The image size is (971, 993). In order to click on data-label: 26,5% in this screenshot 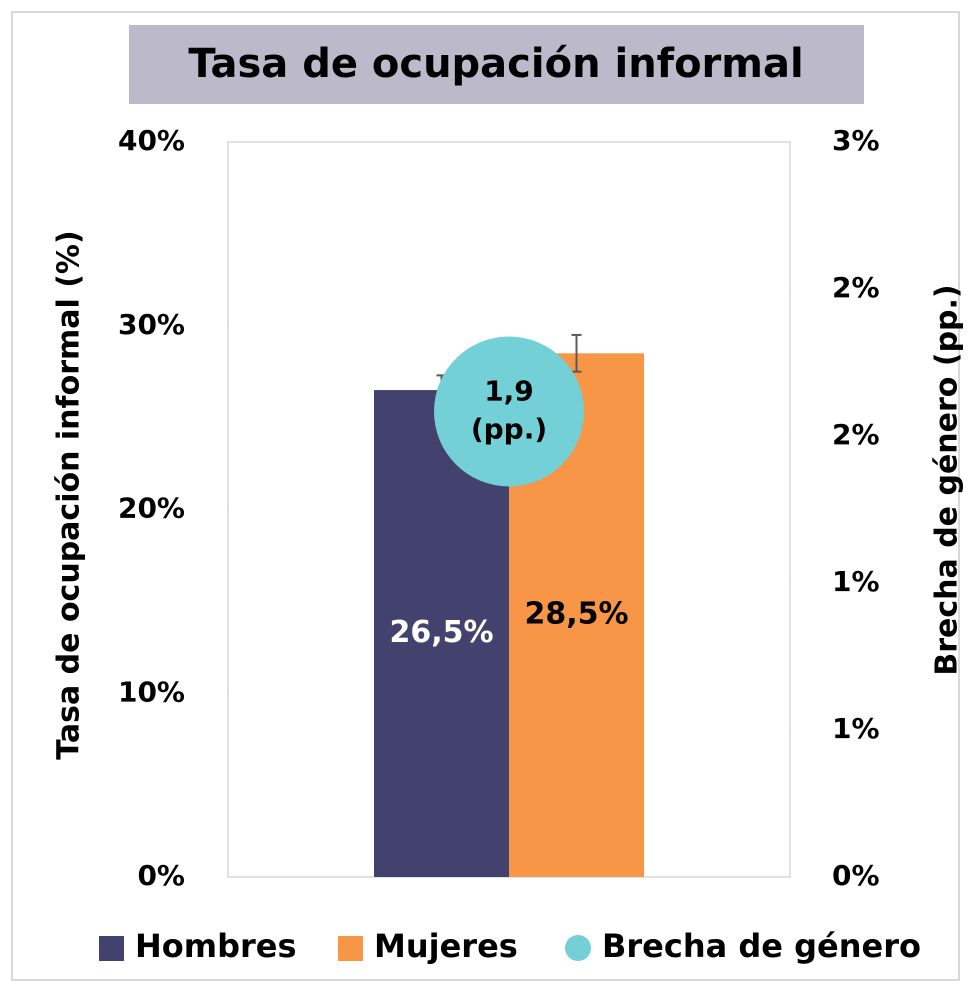, I will do `click(441, 632)`.